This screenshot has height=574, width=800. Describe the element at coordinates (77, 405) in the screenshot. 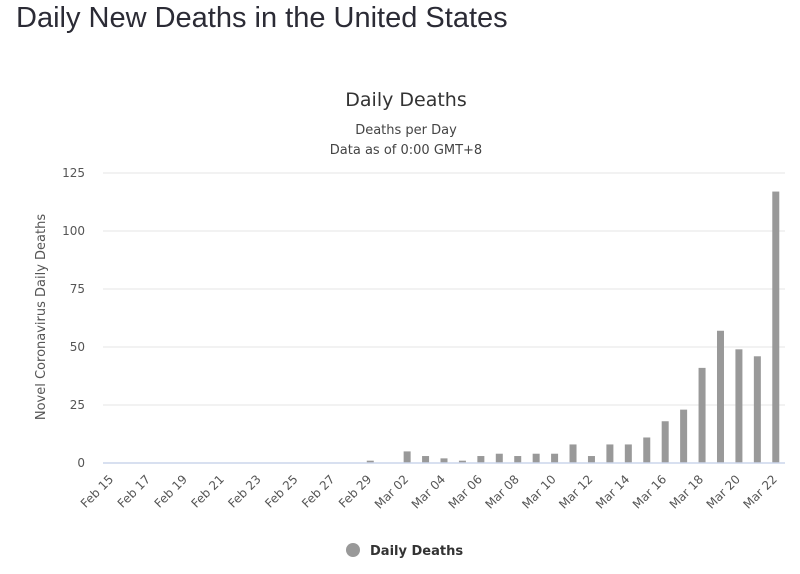

I see `y-tick-label: 25` at that location.